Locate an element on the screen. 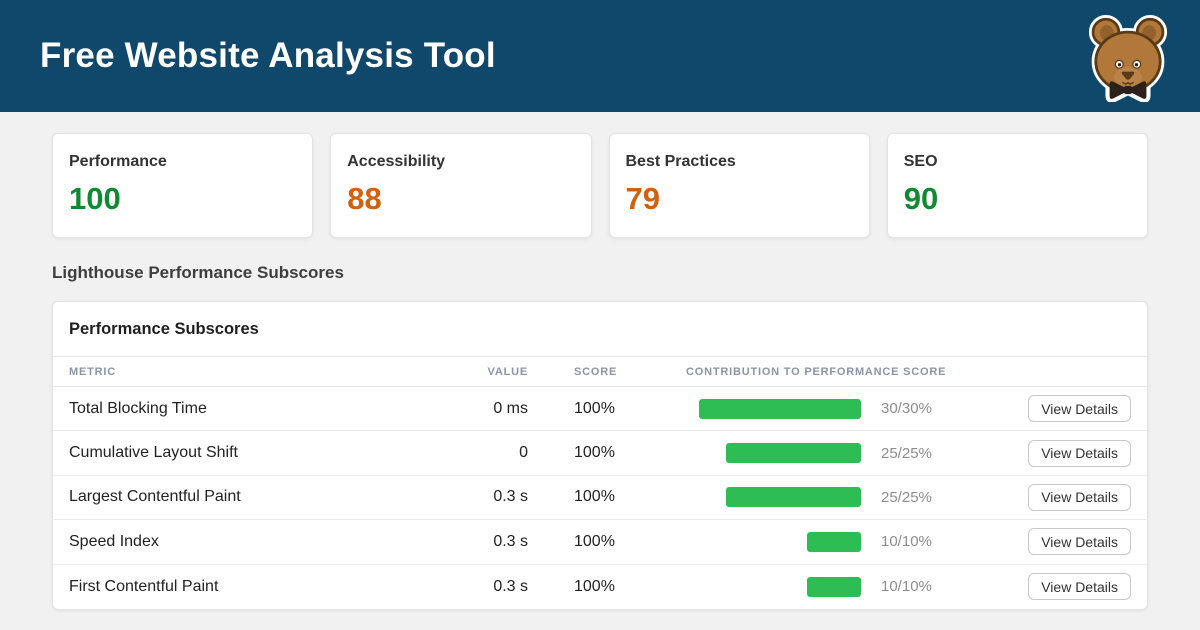 This screenshot has width=1200, height=630. score-card-value: 90 is located at coordinates (921, 198).